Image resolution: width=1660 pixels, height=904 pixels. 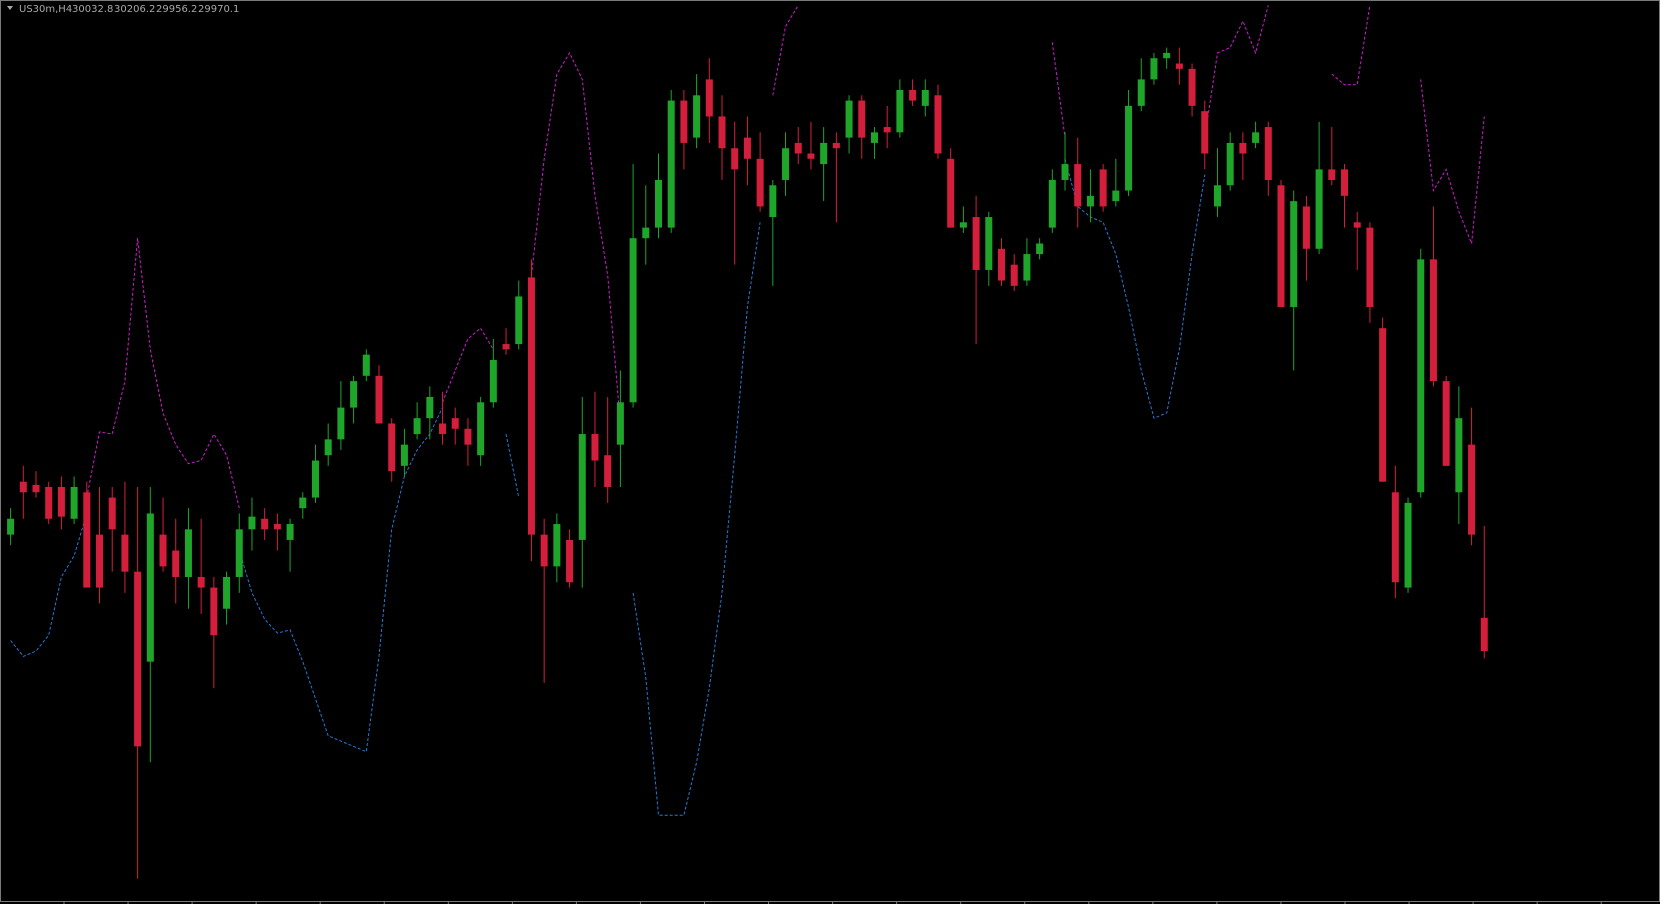 I want to click on menu-triangle, so click(x=10, y=8).